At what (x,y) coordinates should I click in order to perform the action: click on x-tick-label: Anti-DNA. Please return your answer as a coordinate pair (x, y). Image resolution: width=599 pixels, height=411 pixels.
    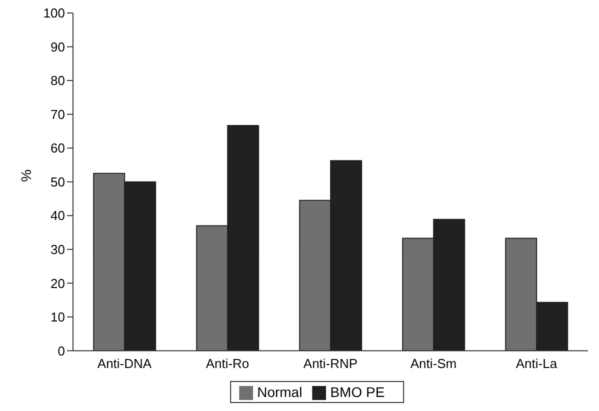
    Looking at the image, I should click on (124, 363).